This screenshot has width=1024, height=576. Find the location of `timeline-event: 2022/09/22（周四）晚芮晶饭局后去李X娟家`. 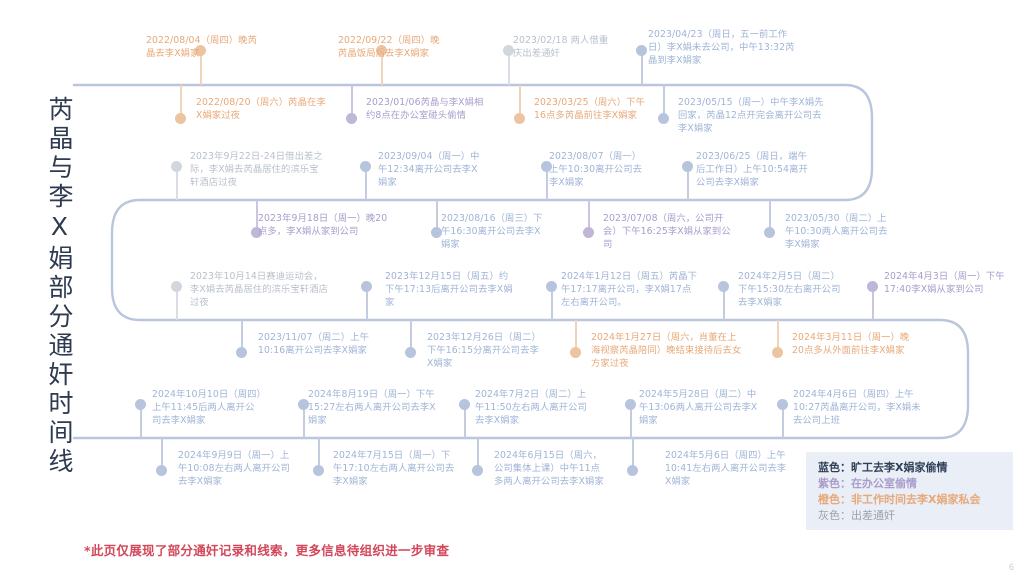

timeline-event: 2022/09/22（周四）晚芮晶饭局后去李X娟家 is located at coordinates (391, 47).